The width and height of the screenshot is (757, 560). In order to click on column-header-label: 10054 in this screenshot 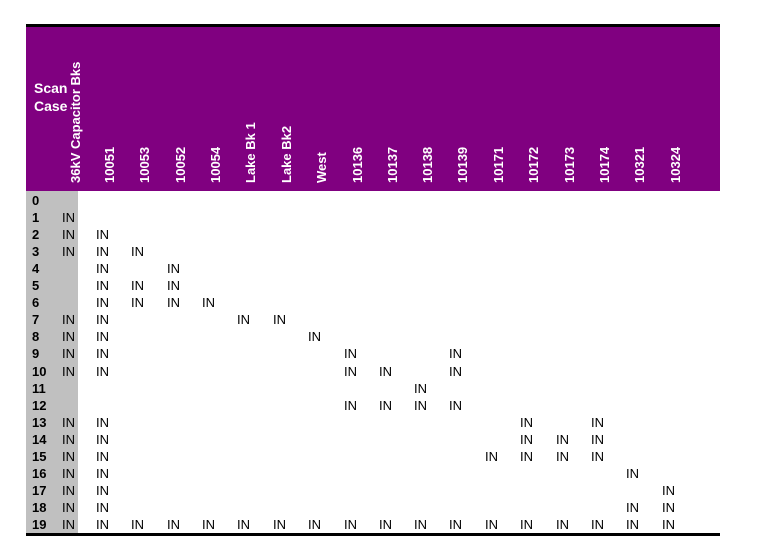, I will do `click(215, 164)`.